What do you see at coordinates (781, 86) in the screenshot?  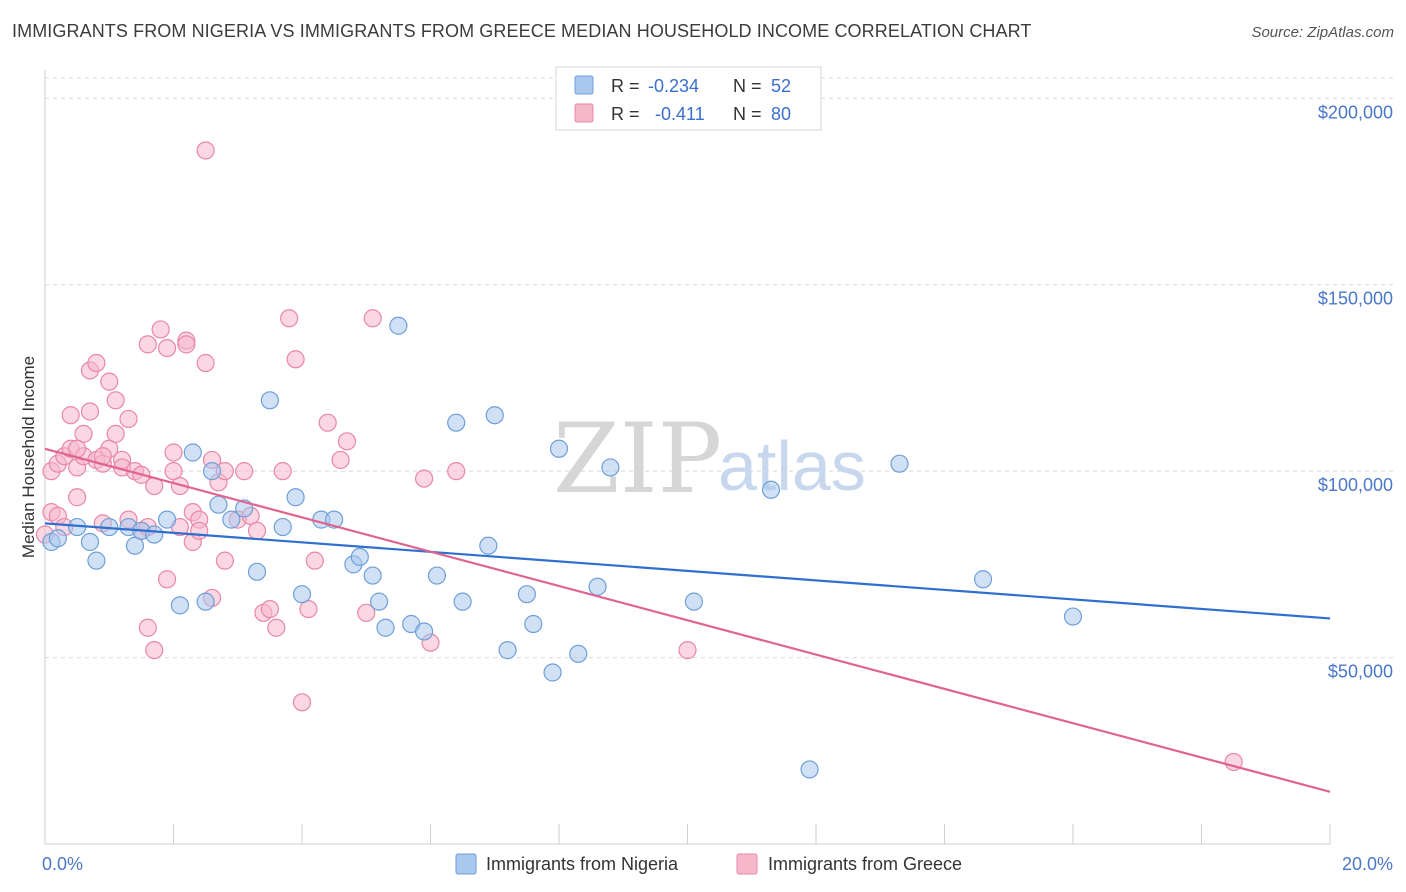 I see `stats-n-value-nigeria: 52` at bounding box center [781, 86].